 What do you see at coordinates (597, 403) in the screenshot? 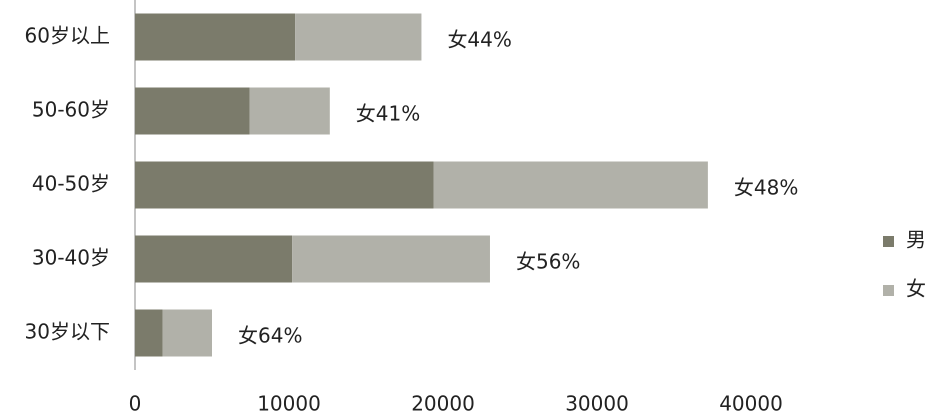
I see `x-tick-label: 30000` at bounding box center [597, 403].